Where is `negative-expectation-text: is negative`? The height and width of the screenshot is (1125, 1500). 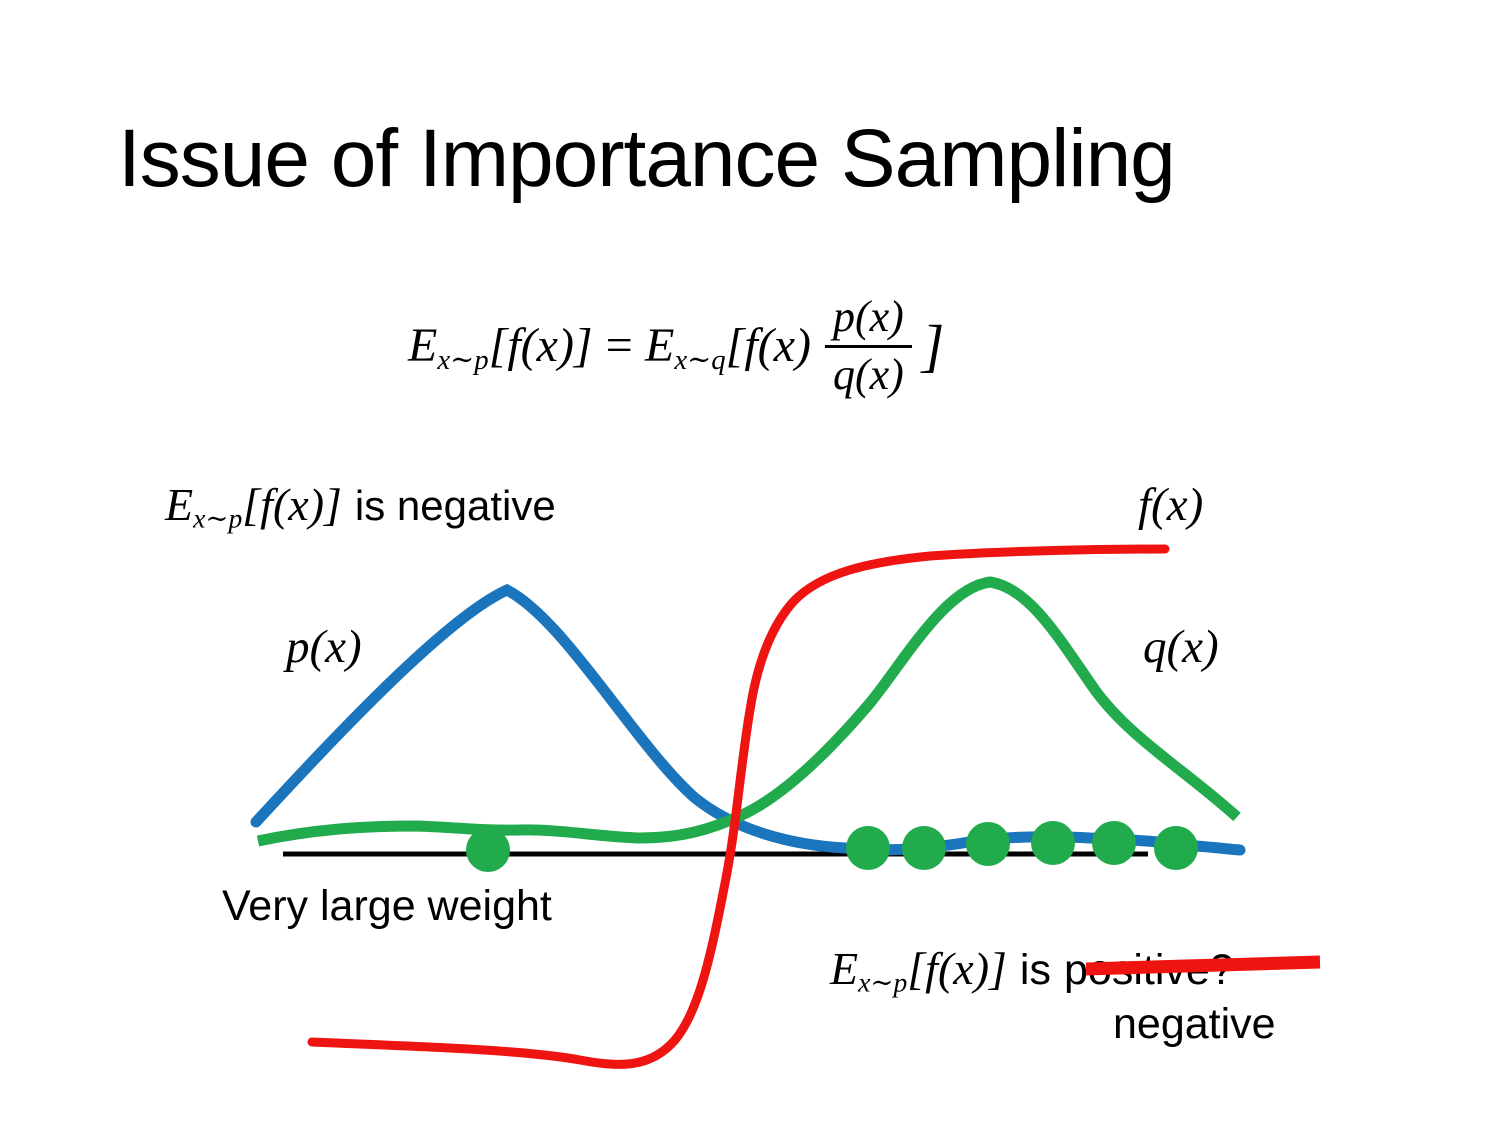 negative-expectation-text: is negative is located at coordinates (455, 505).